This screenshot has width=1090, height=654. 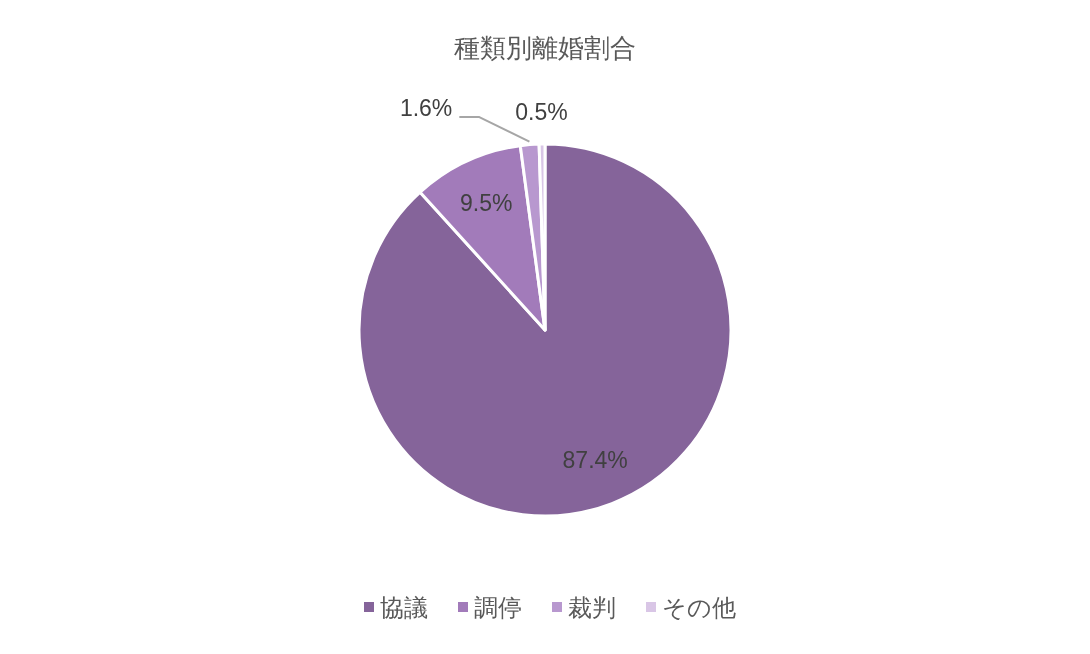 I want to click on title: 種類別離婚割合, so click(x=545, y=48).